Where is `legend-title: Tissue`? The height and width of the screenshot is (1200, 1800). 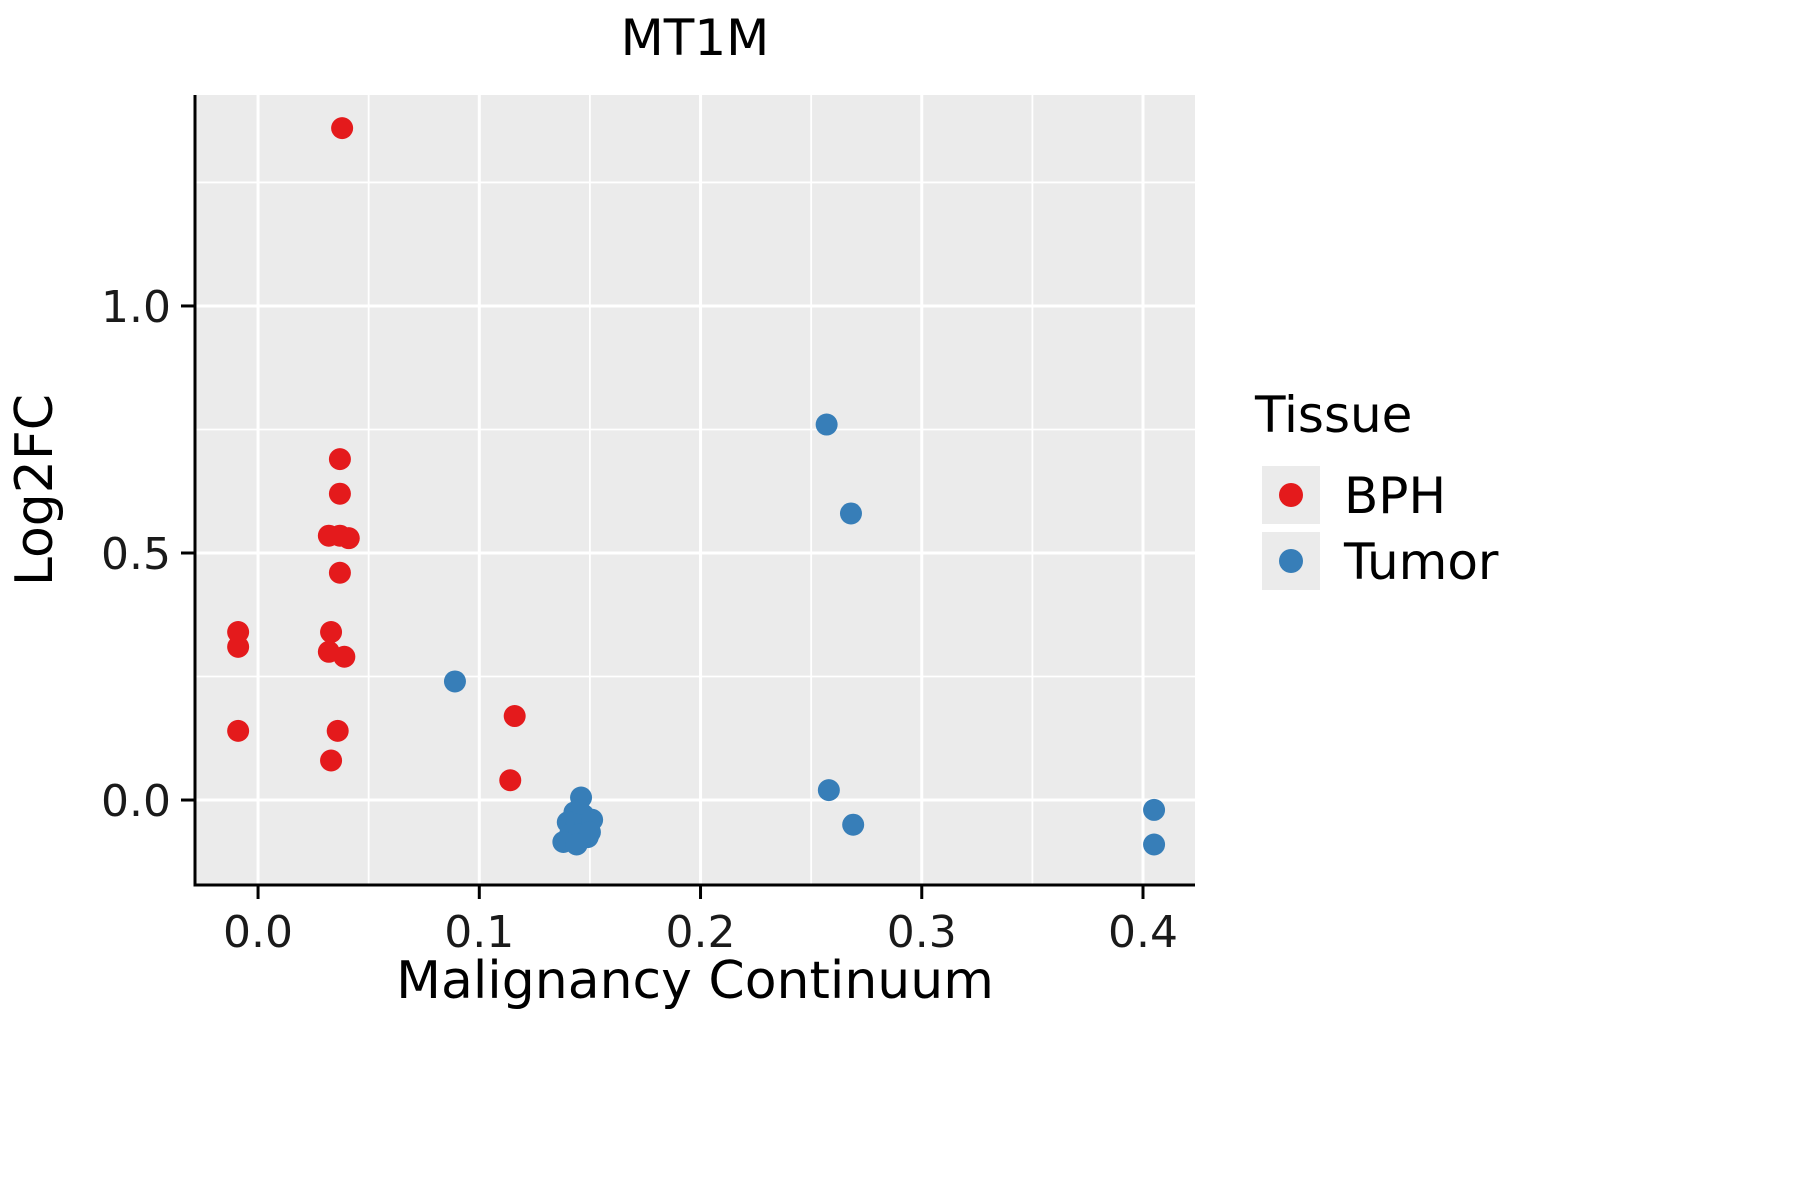 legend-title: Tissue is located at coordinates (1333, 415).